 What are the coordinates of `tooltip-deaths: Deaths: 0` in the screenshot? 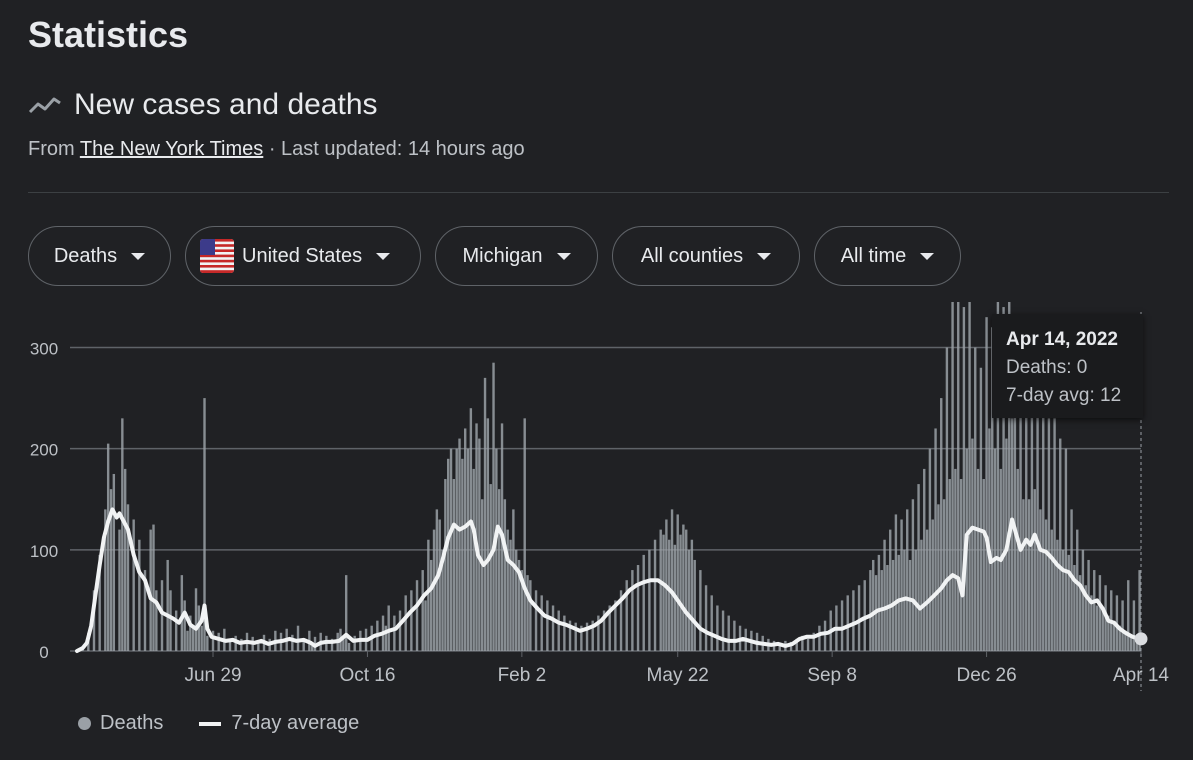 It's located at (1047, 367).